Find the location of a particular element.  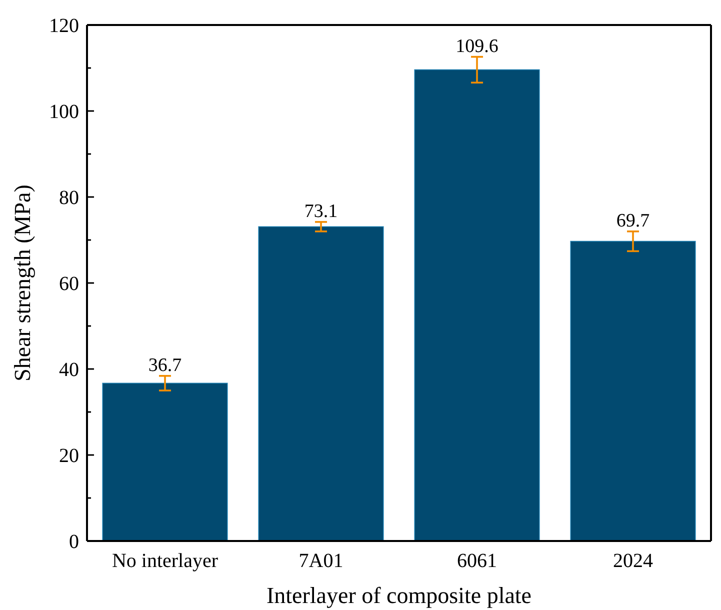

y-axis-title: Shear strength (MPa) is located at coordinates (22, 283).